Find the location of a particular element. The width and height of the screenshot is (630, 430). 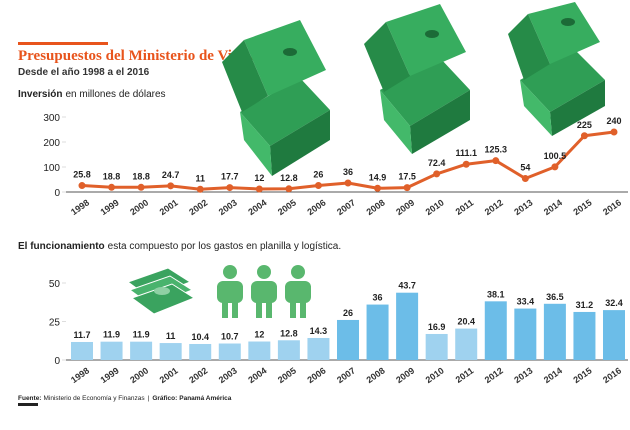

value-label: 43.7 is located at coordinates (407, 286).